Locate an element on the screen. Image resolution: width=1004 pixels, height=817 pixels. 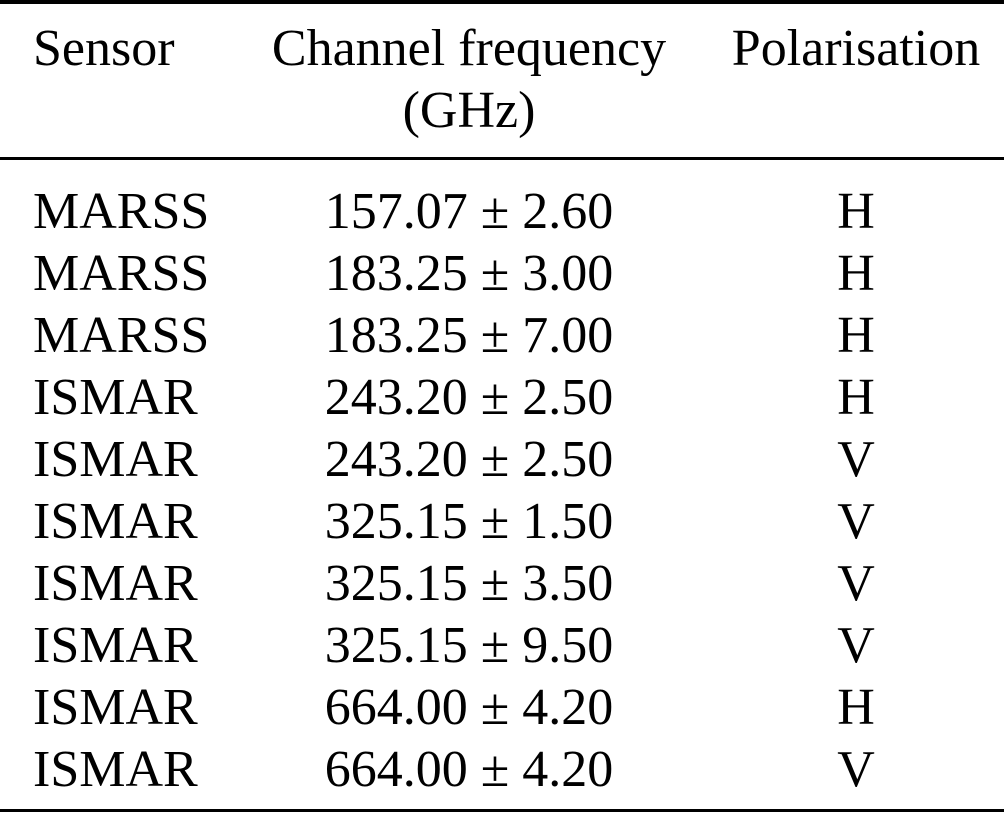
table-row: MARSS 183.25 ± 7.00 H is located at coordinates (502, 336).